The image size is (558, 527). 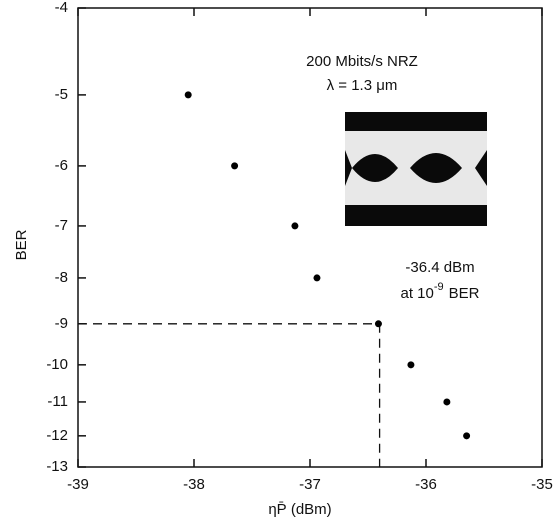 I want to click on x-tick-label: -39, so click(x=78, y=484).